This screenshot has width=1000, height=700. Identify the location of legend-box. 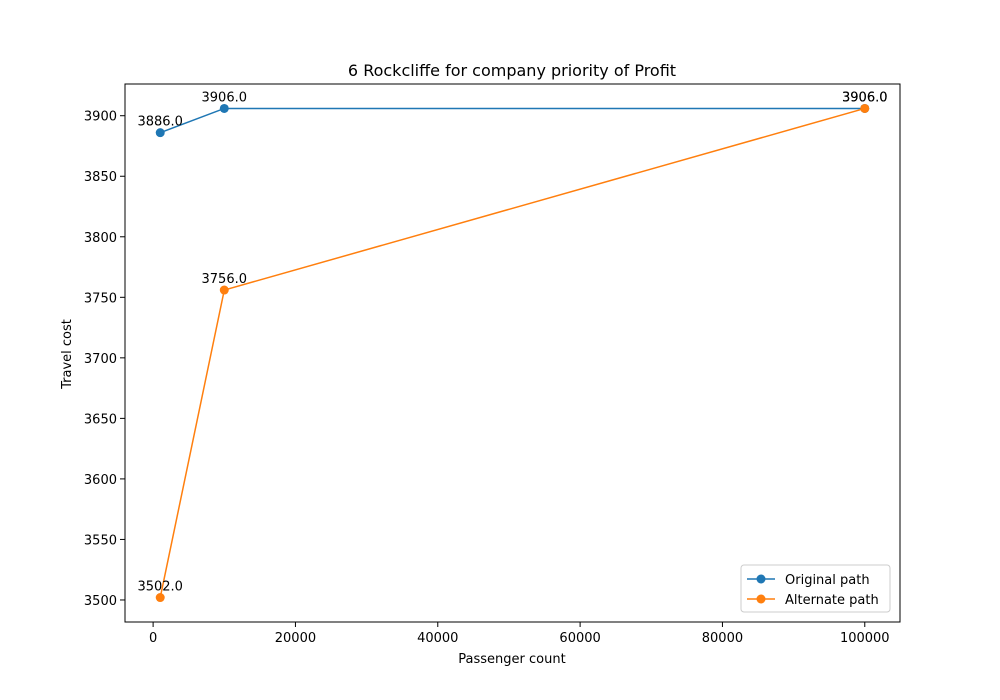
(815, 588).